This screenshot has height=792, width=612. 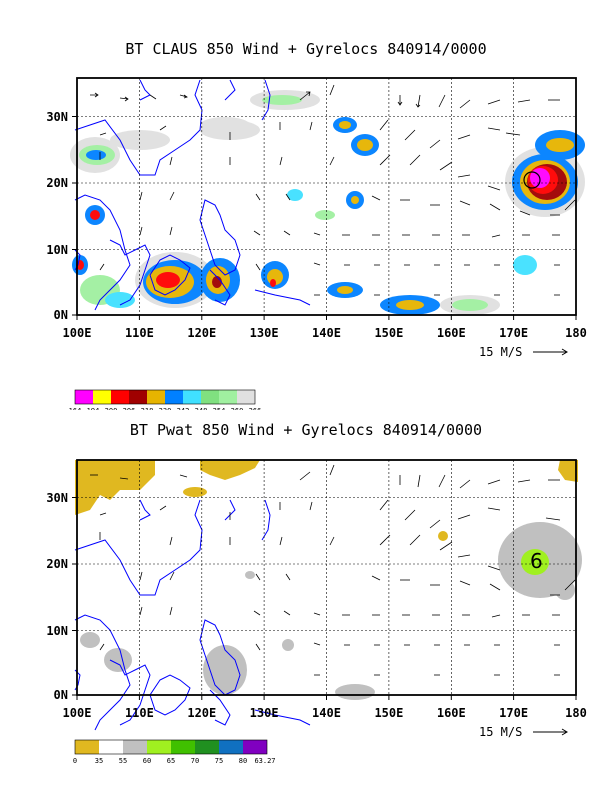 What do you see at coordinates (255, 408) in the screenshot?
I see `top-legend-label: 266` at bounding box center [255, 408].